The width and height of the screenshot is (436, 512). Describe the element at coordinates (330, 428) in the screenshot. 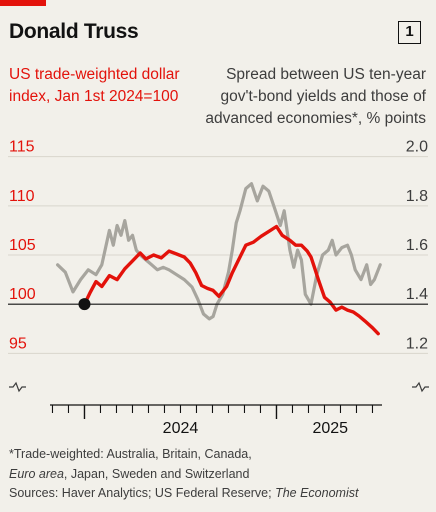

I see `x-year-label: 2025` at that location.